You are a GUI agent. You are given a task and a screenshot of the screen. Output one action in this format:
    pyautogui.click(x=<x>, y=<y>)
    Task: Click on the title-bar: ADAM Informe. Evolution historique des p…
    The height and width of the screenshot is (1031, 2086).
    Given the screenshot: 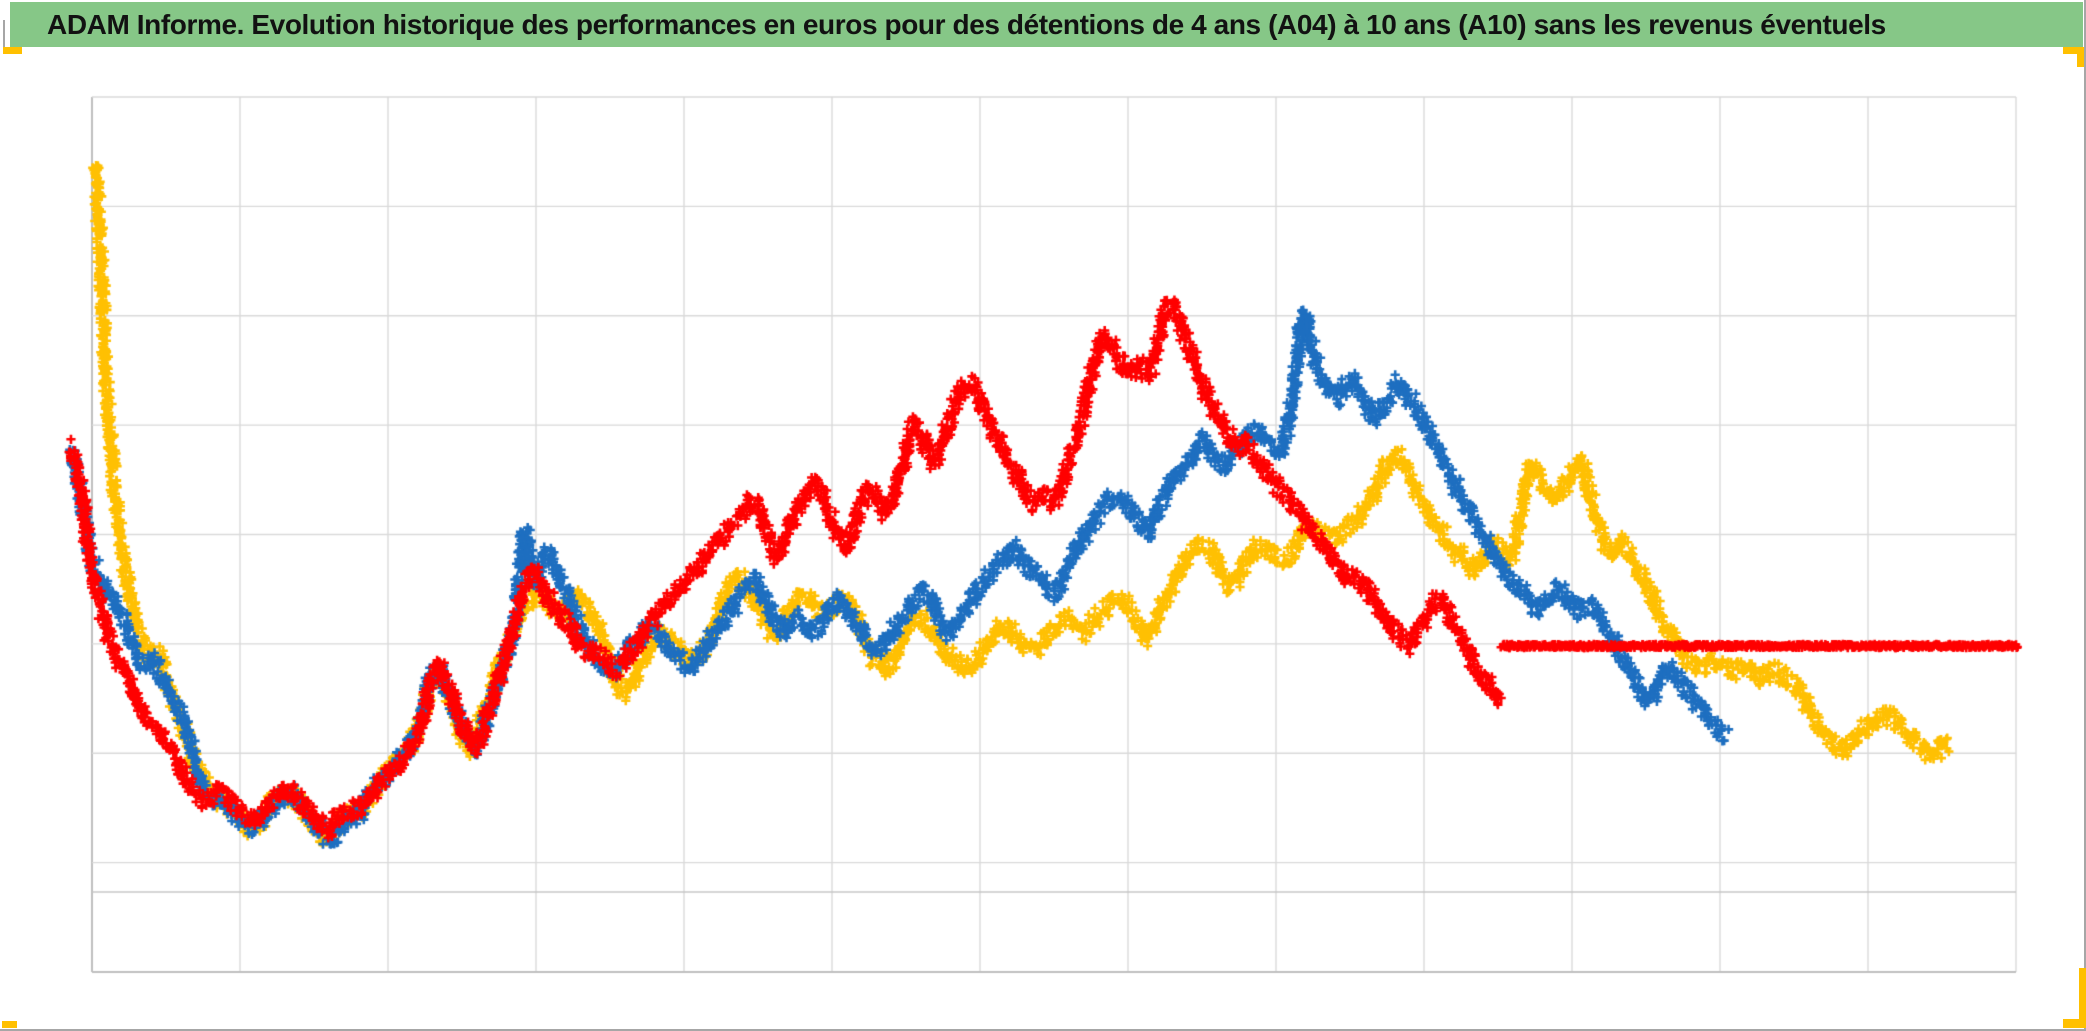 What is the action you would take?
    pyautogui.click(x=1046, y=24)
    